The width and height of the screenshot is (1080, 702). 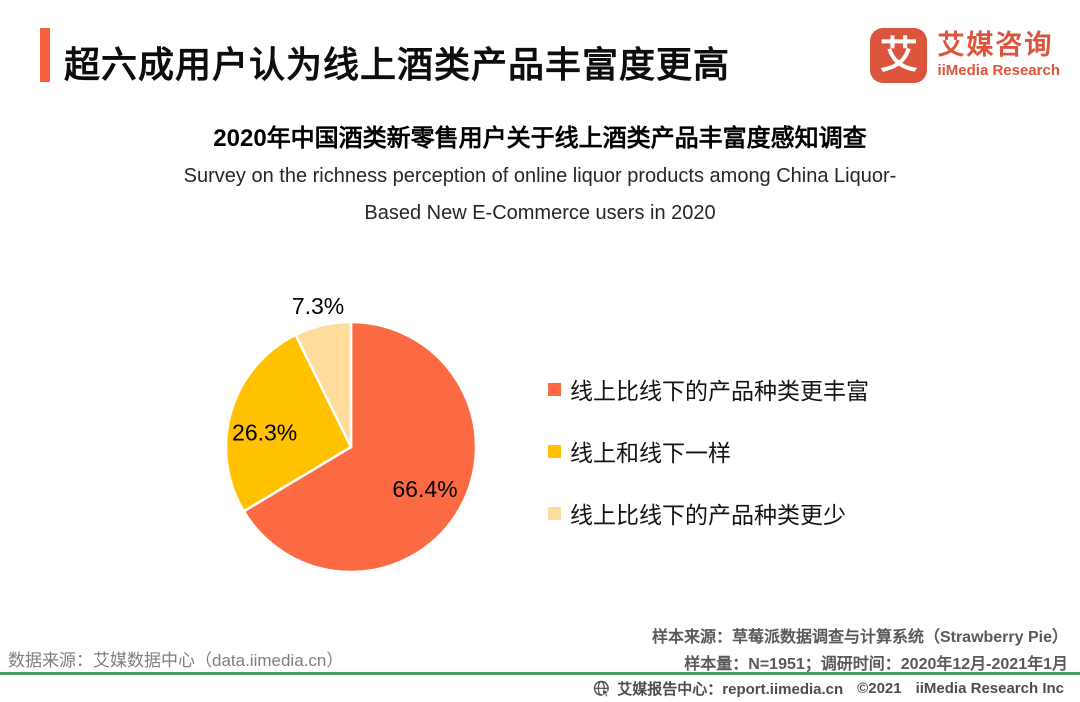 I want to click on iimedia-logo: 艾 艾媒咨询 iiMedia Research, so click(x=965, y=55).